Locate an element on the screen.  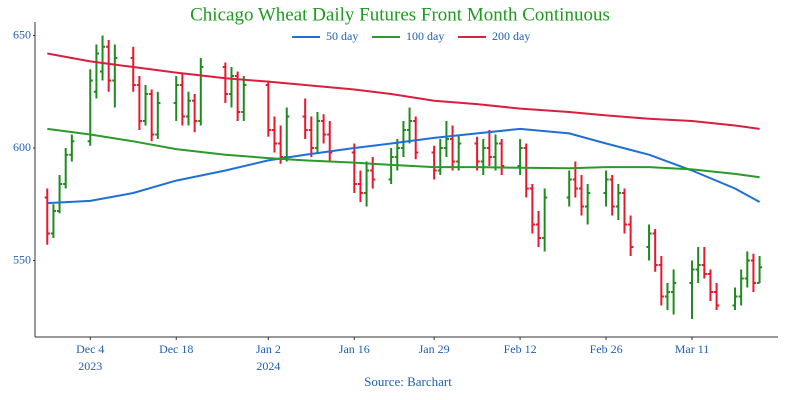
x-tick-label: Jan 29 is located at coordinates (434, 349).